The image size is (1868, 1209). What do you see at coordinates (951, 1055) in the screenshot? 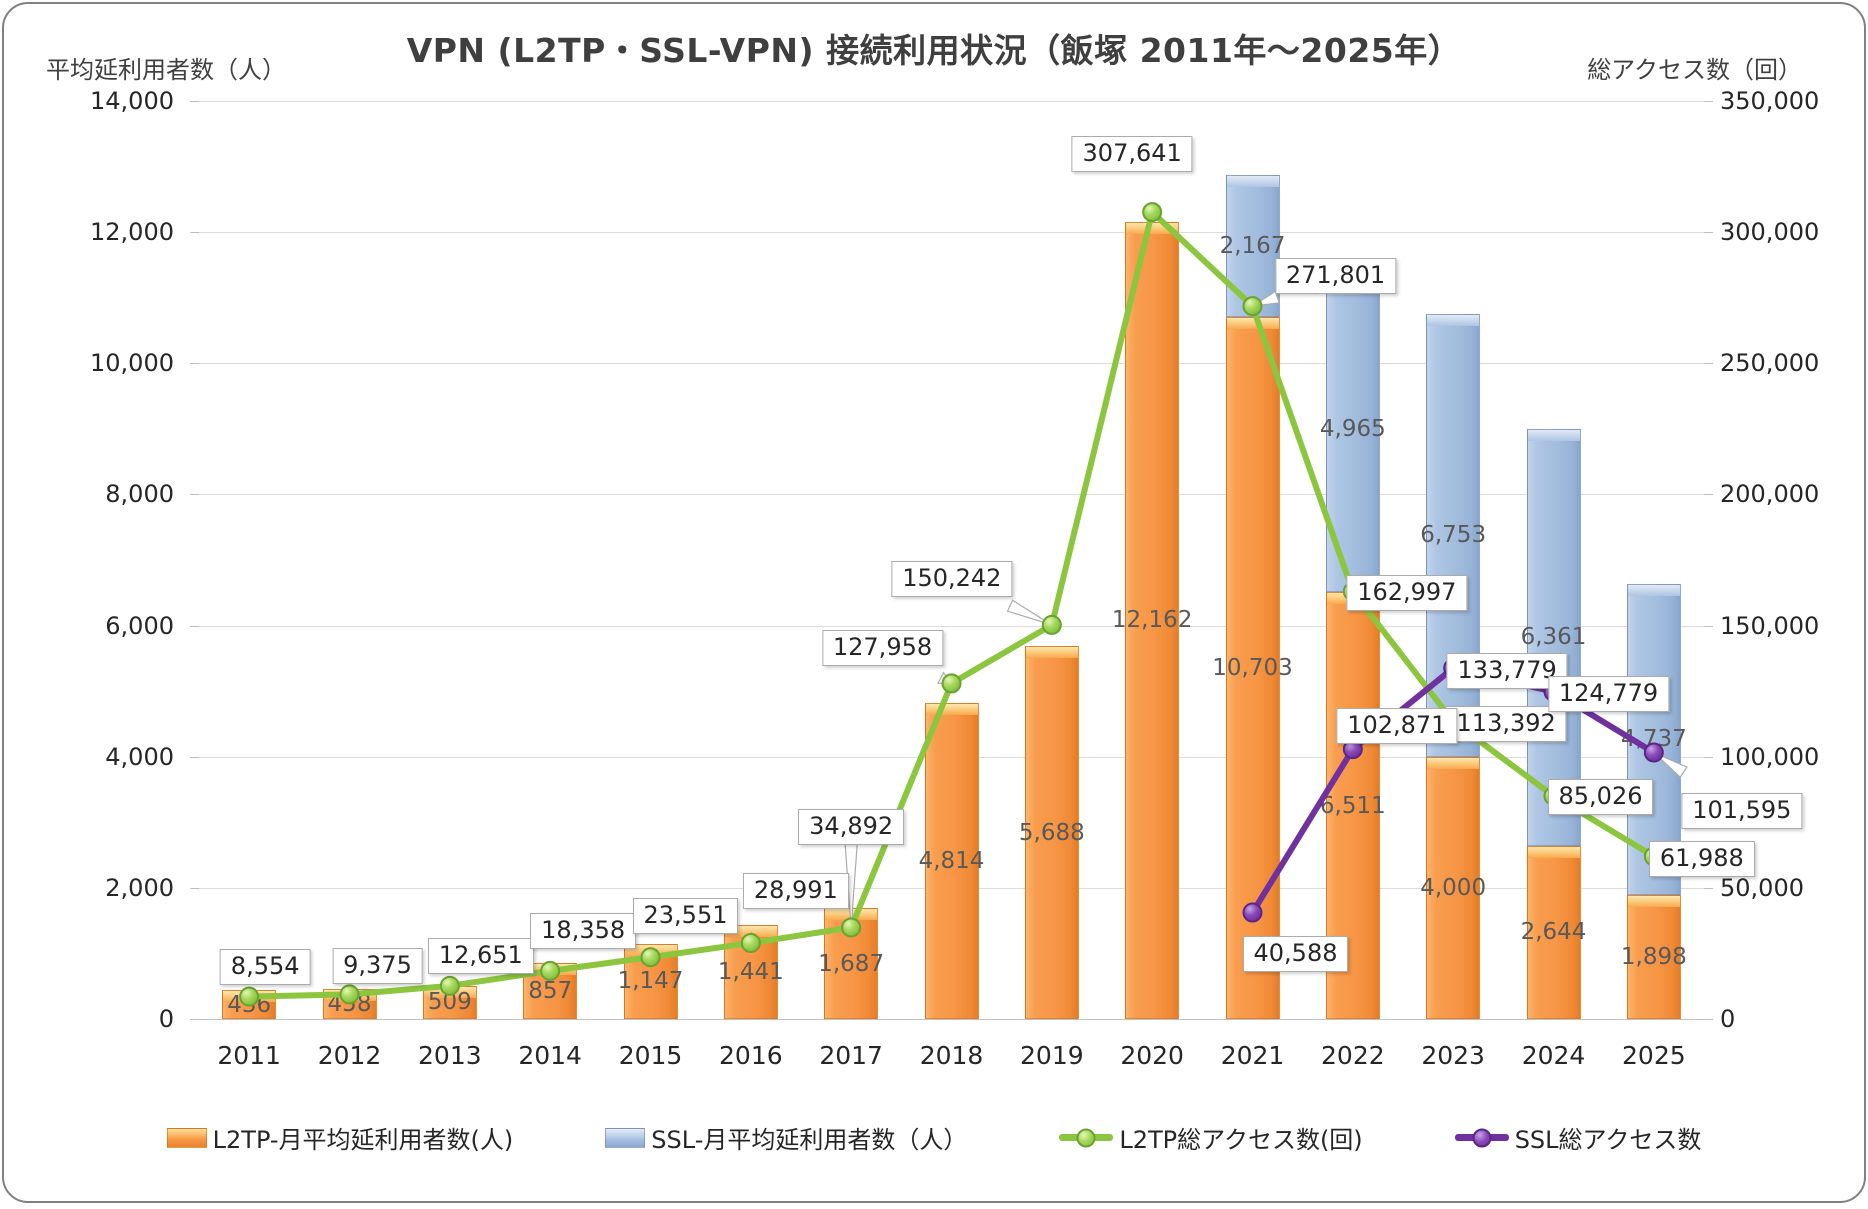
I see `x-axis-category-label: 2018` at bounding box center [951, 1055].